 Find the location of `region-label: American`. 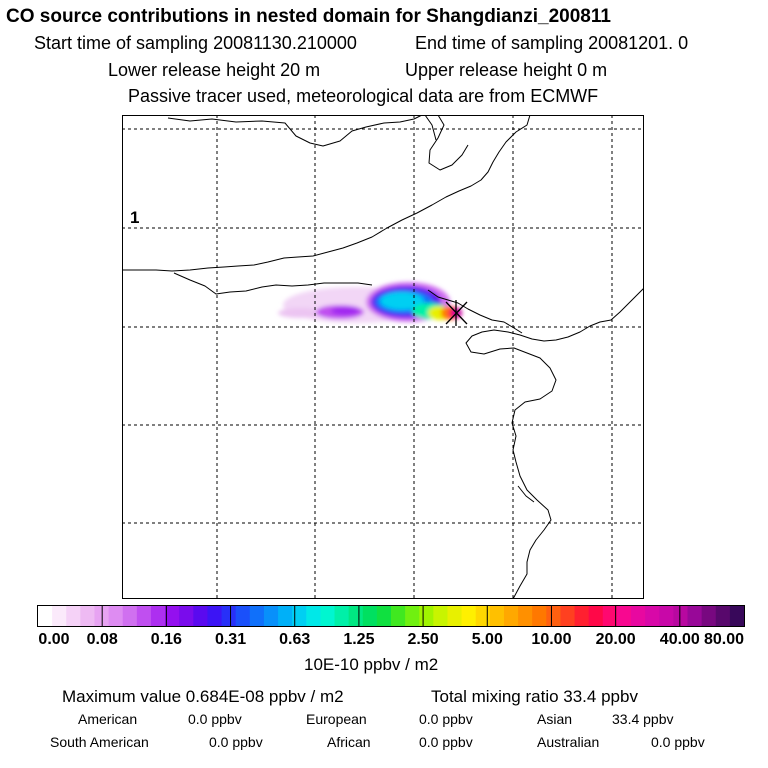

region-label: American is located at coordinates (108, 719).